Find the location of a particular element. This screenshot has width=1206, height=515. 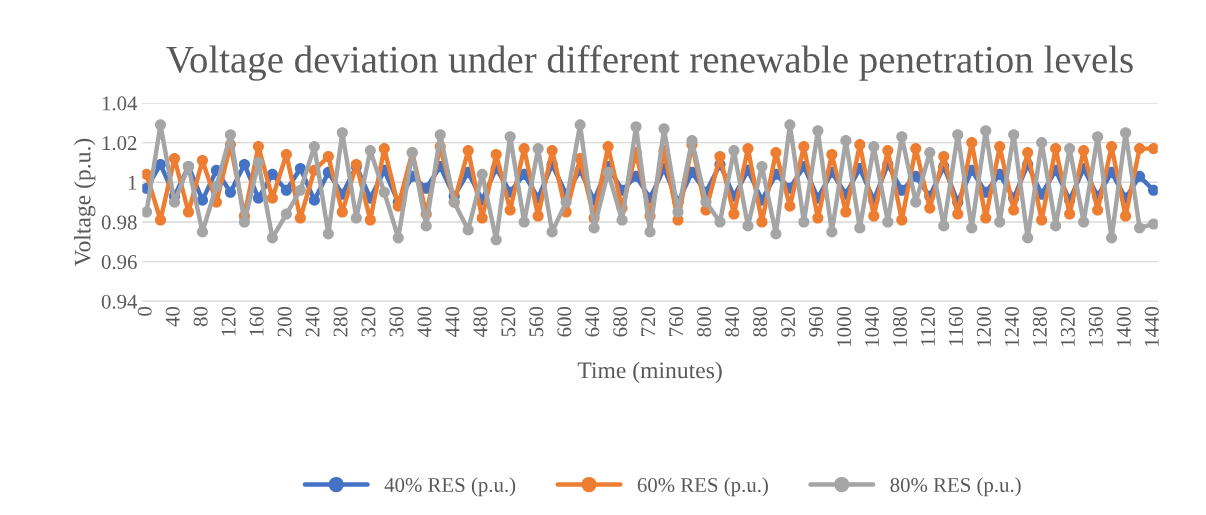

x-tick-label: 1240 is located at coordinates (1011, 326).